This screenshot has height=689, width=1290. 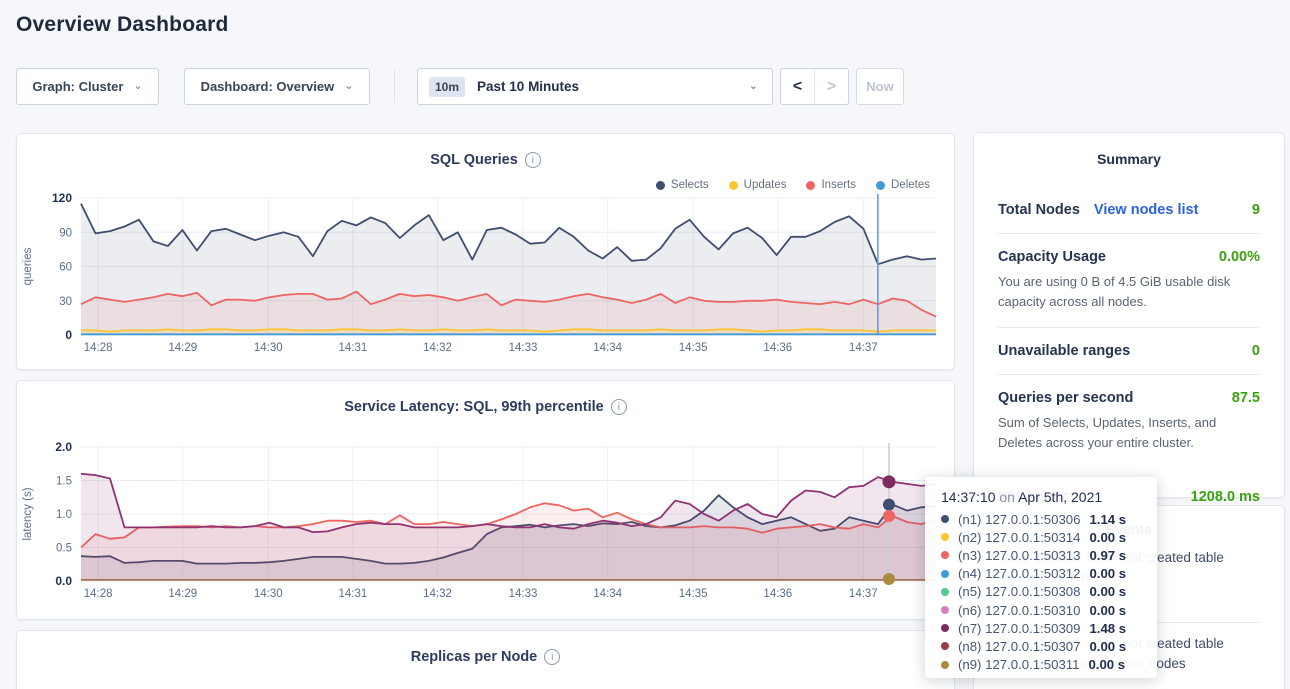 I want to click on replicas-title: Replicas per Node i, so click(x=485, y=657).